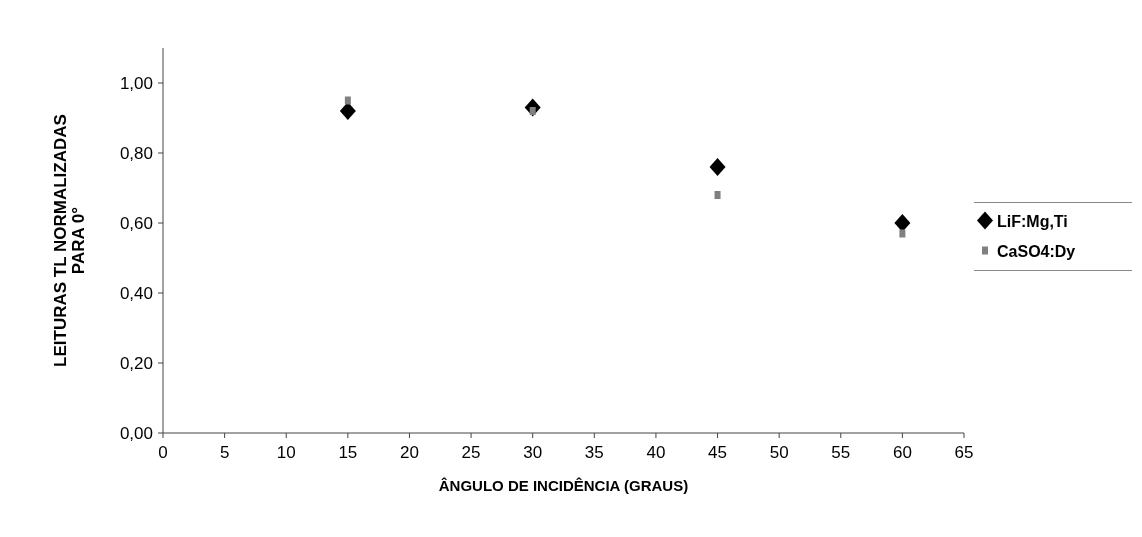 Image resolution: width=1142 pixels, height=537 pixels. What do you see at coordinates (136, 433) in the screenshot?
I see `y-tick-label: 0,00` at bounding box center [136, 433].